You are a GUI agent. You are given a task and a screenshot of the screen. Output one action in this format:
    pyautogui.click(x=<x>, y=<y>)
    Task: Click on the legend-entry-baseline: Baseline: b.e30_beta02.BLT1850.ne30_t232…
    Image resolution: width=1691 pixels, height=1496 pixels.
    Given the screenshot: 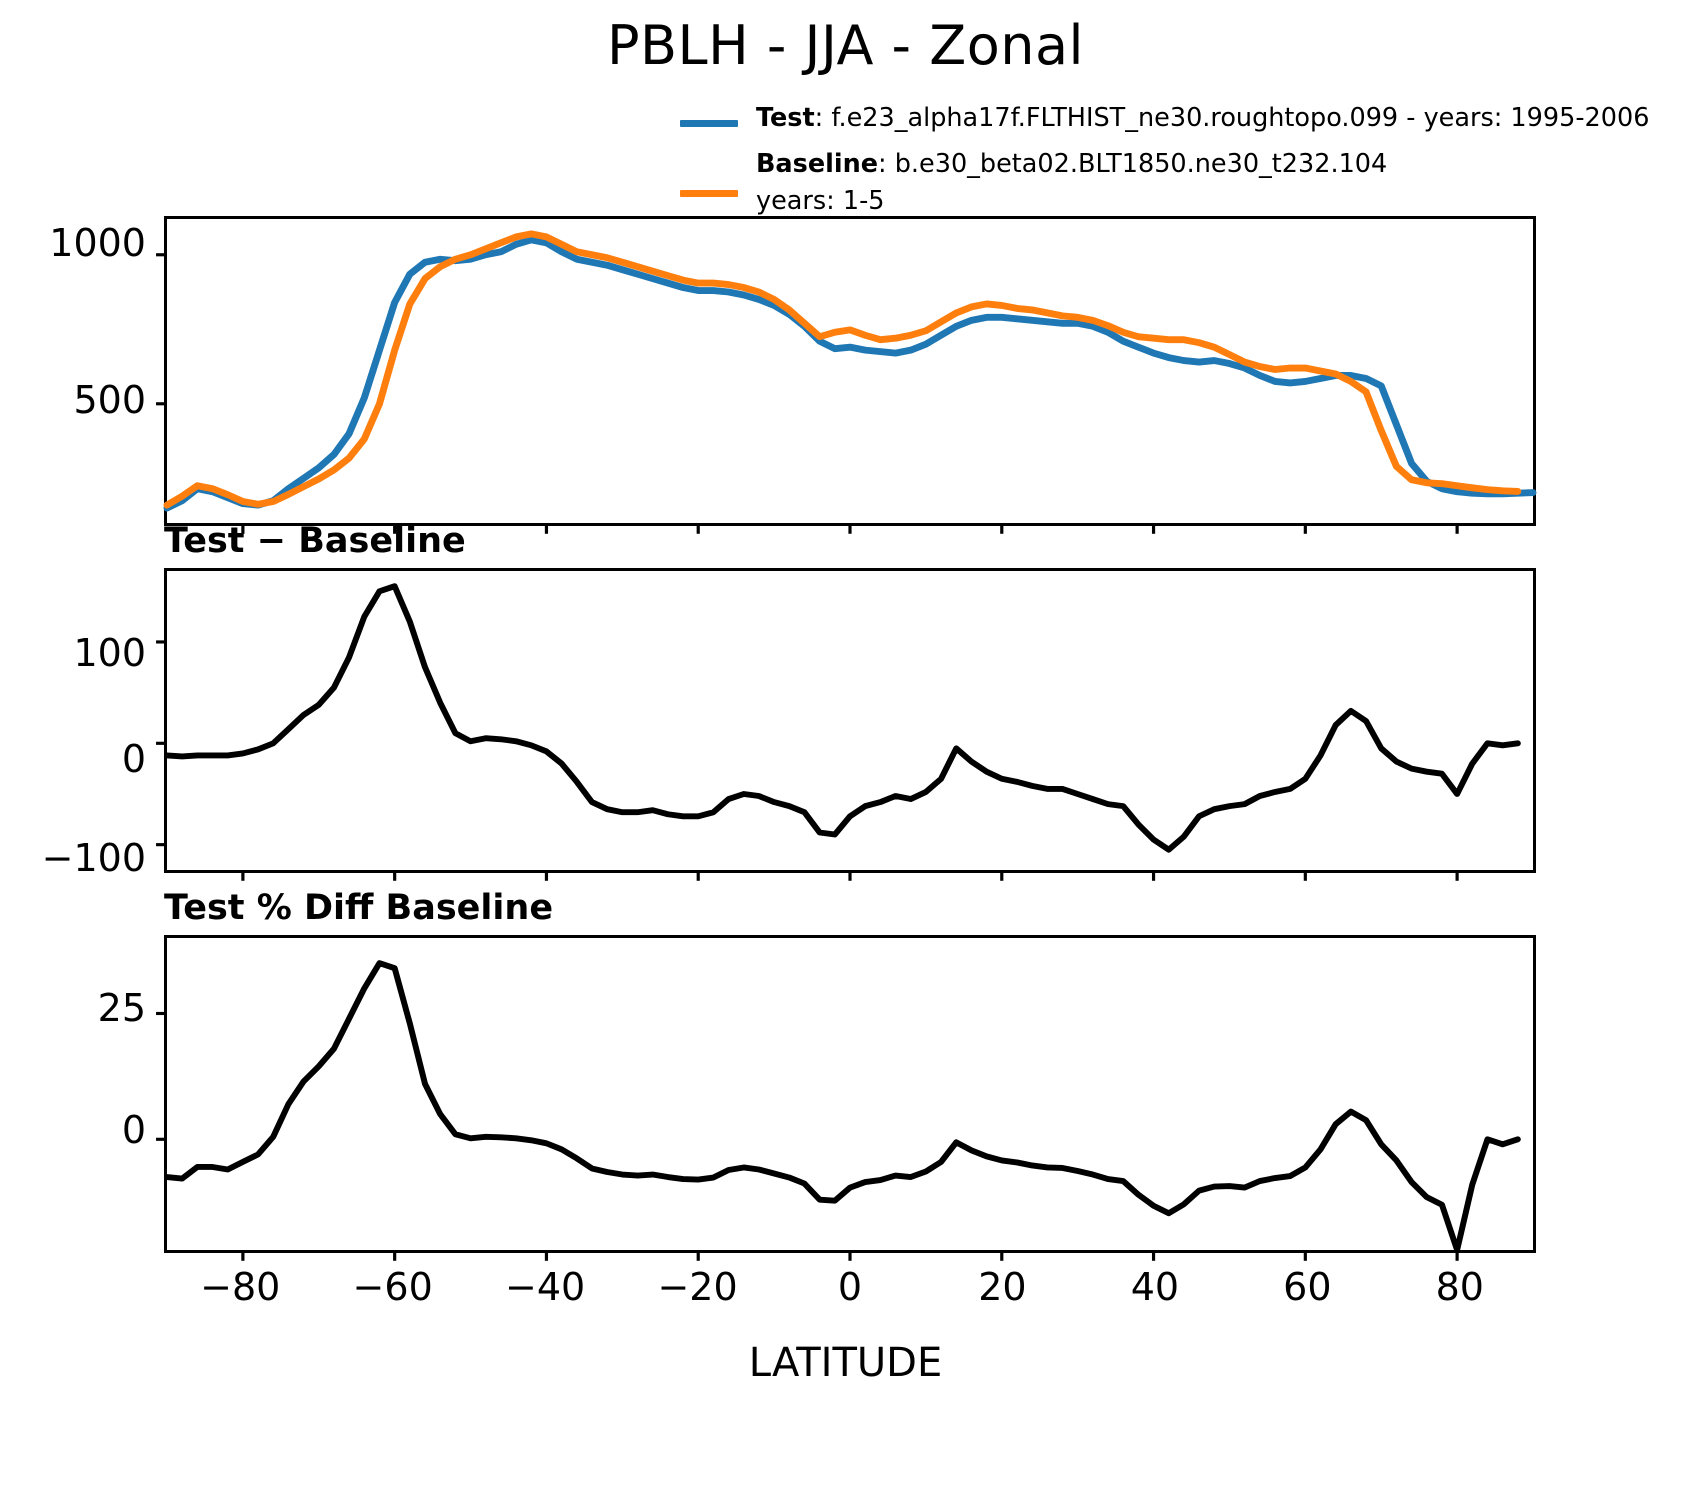 What is the action you would take?
    pyautogui.click(x=1150, y=185)
    